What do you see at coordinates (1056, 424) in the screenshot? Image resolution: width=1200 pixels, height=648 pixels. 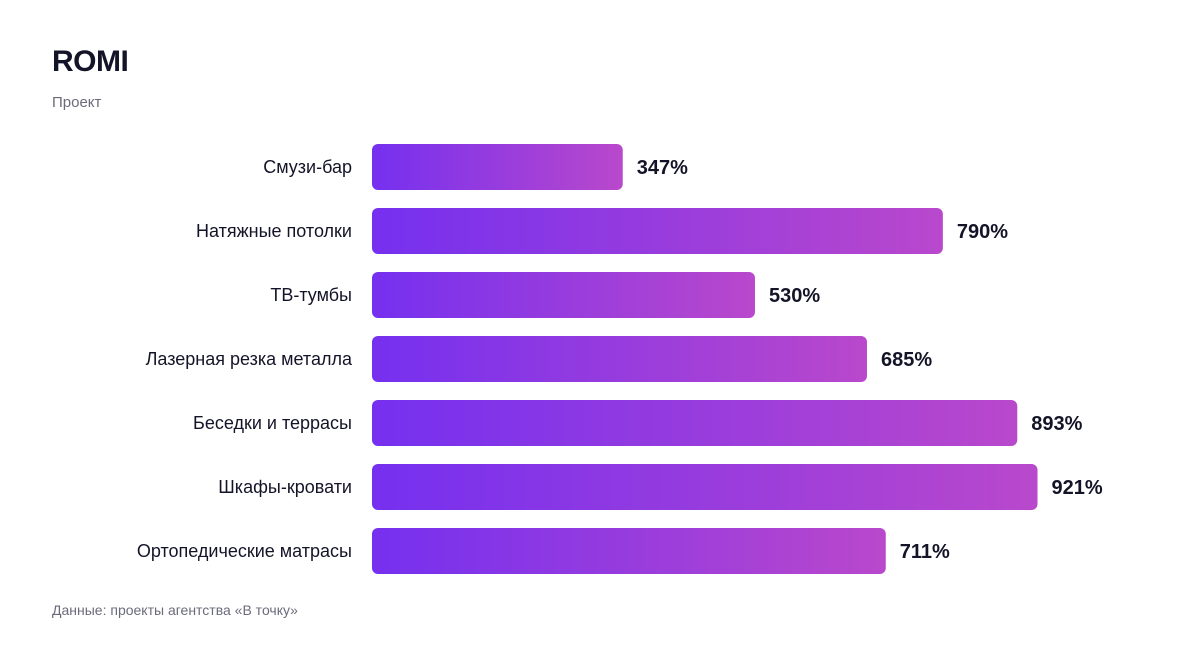 I see `value-label: 893%` at bounding box center [1056, 424].